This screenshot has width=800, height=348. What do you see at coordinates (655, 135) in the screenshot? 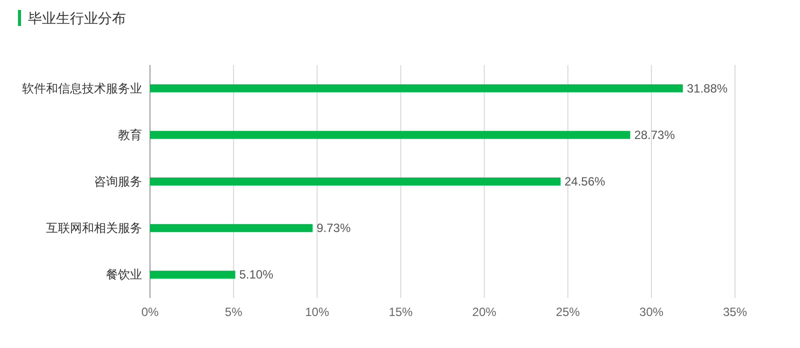
I see `data-label: 28.73%` at bounding box center [655, 135].